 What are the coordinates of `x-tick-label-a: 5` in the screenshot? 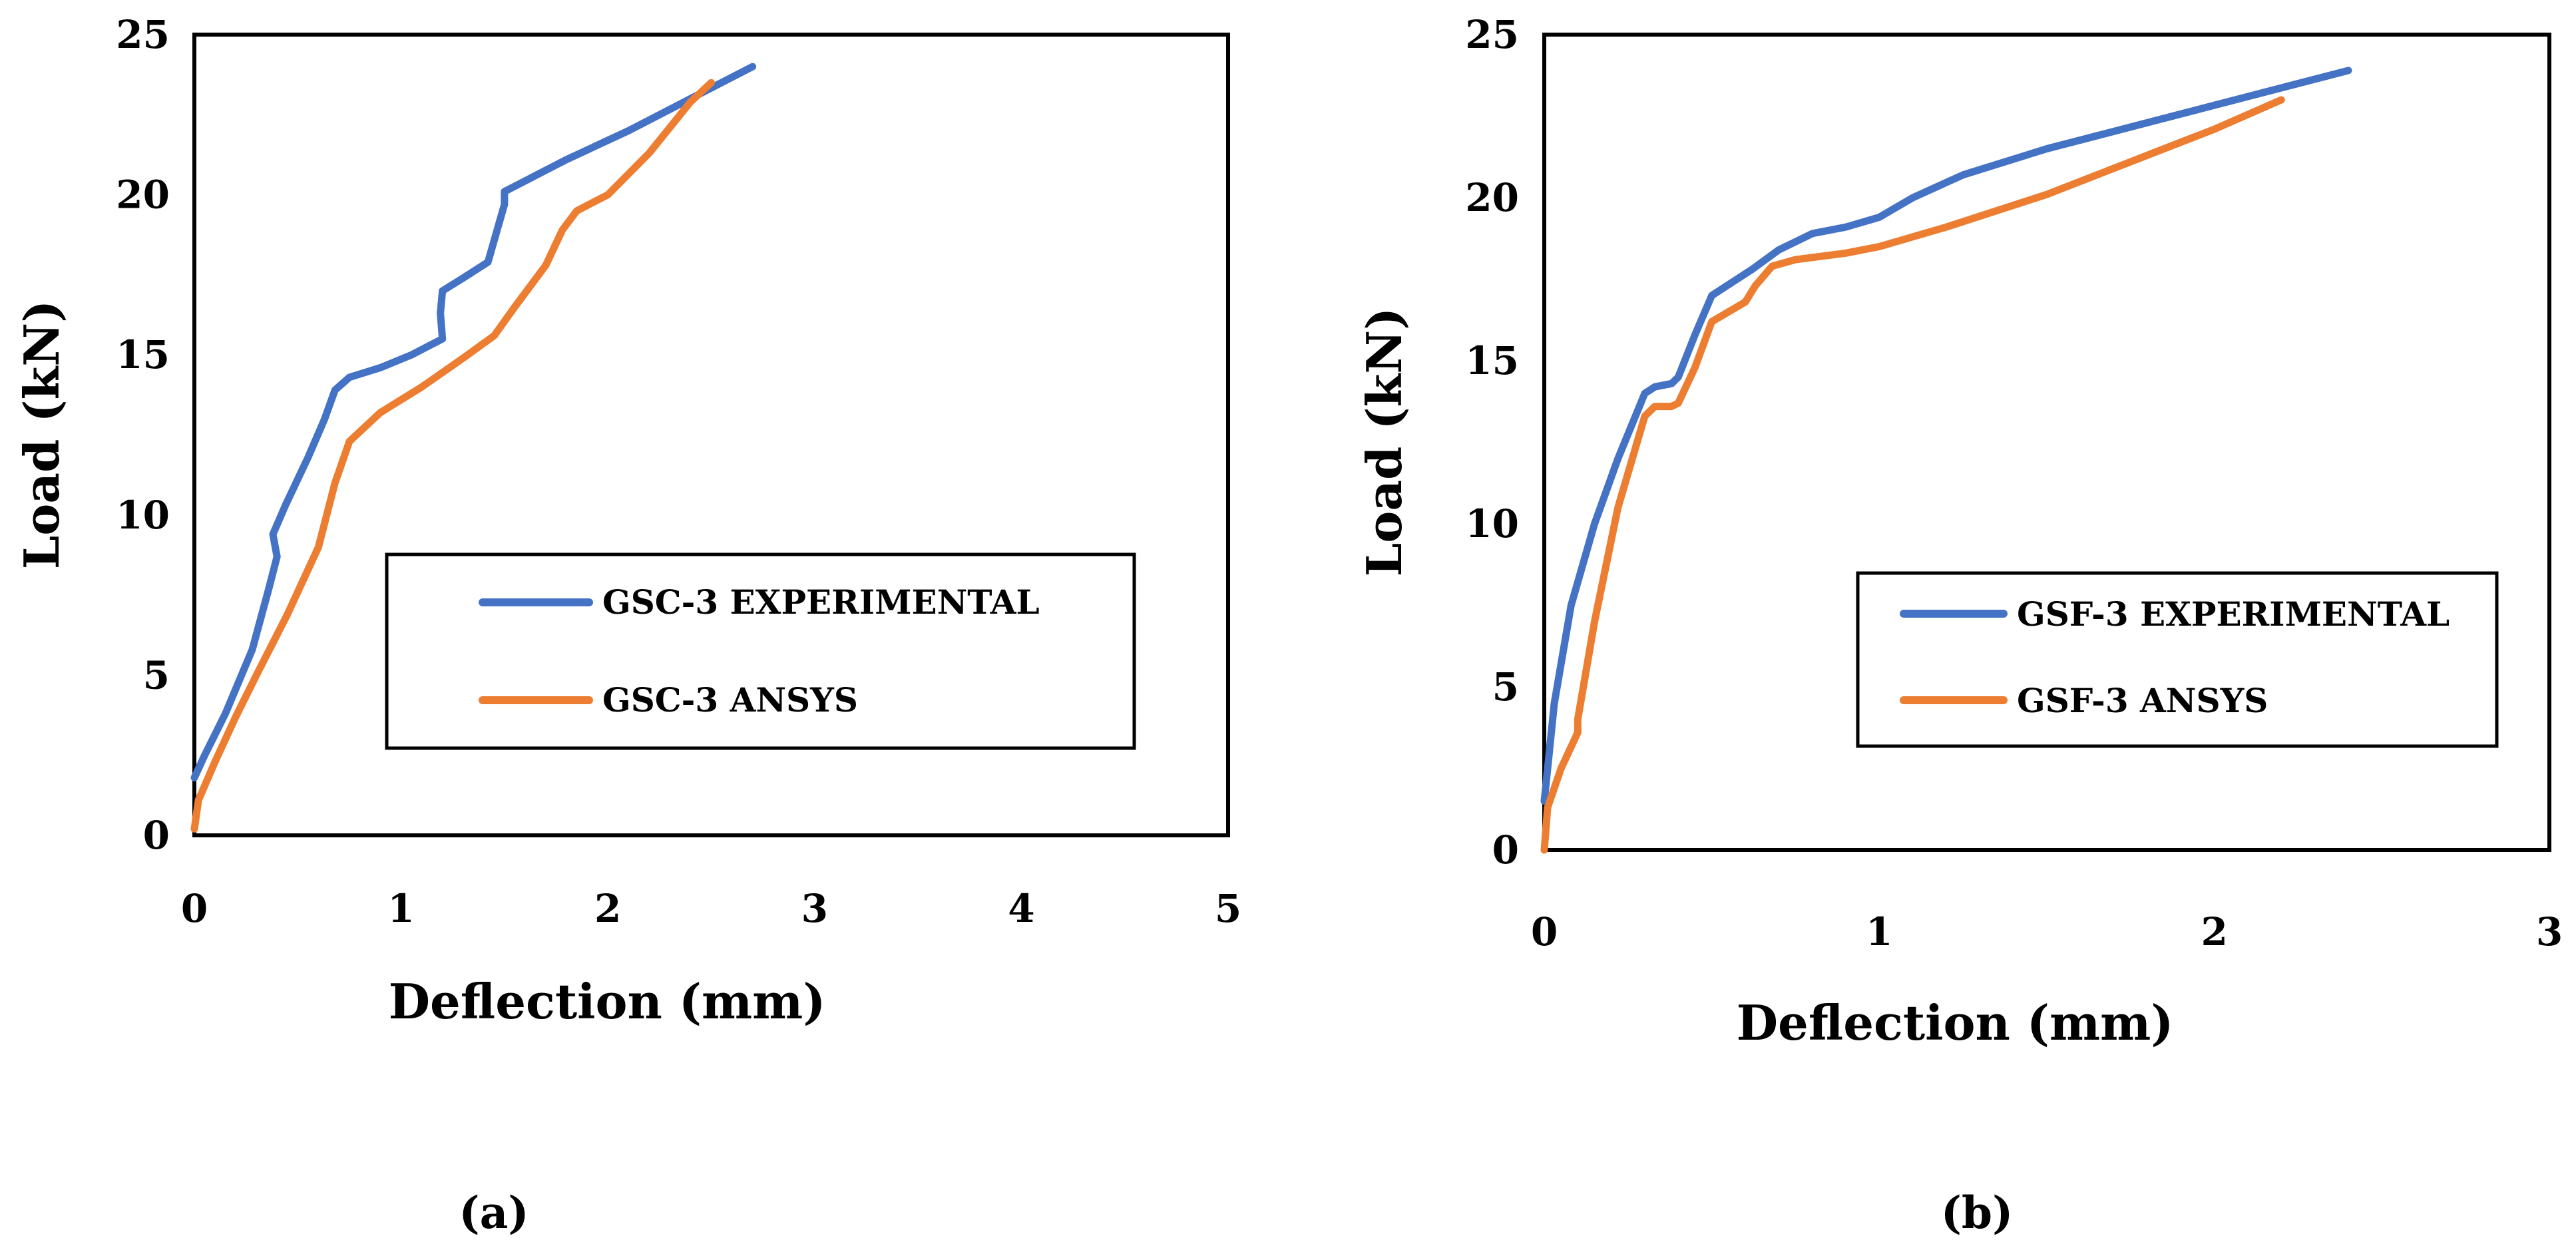 It's located at (1228, 908).